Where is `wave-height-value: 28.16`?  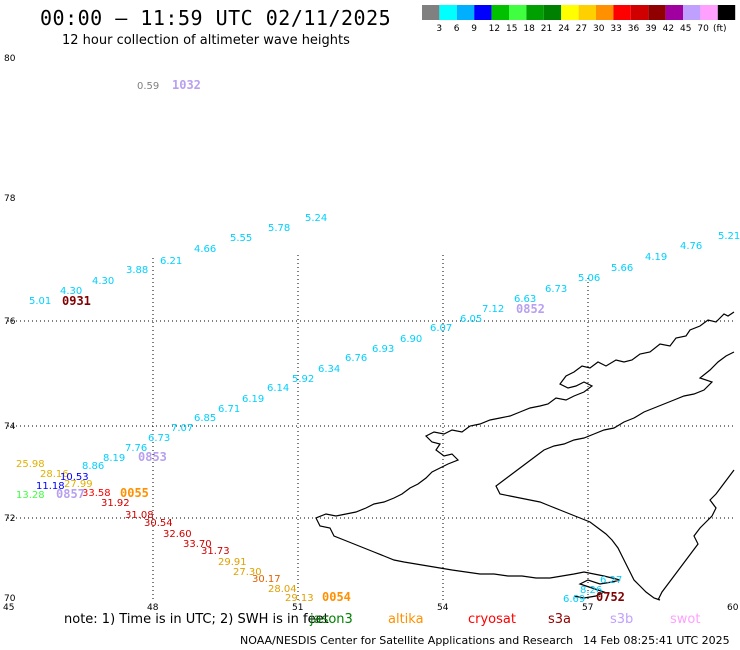
wave-height-value: 28.16 is located at coordinates (54, 474).